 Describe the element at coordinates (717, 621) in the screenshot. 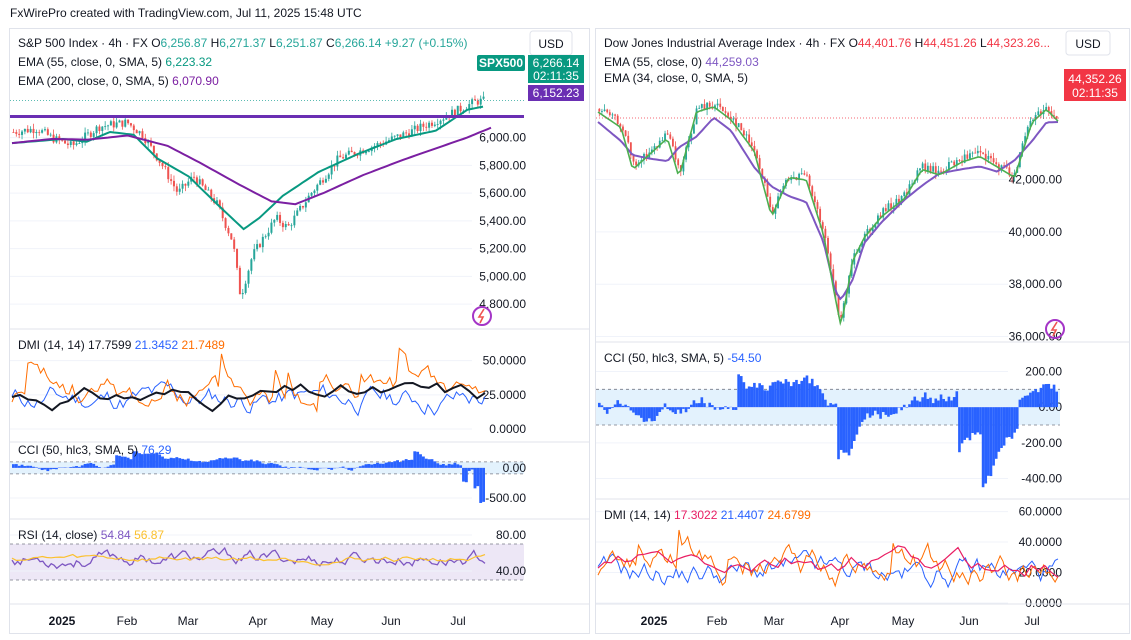

I see `x-axis-tick: Feb` at that location.